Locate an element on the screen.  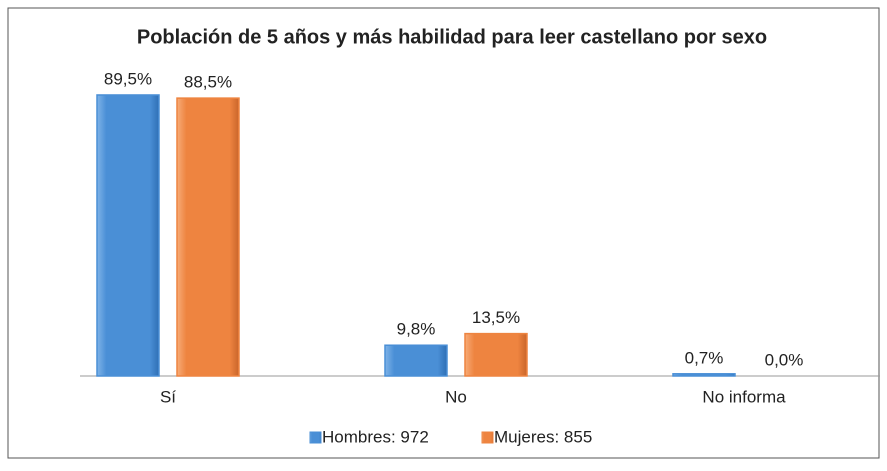
value-label: 13,5% is located at coordinates (496, 317).